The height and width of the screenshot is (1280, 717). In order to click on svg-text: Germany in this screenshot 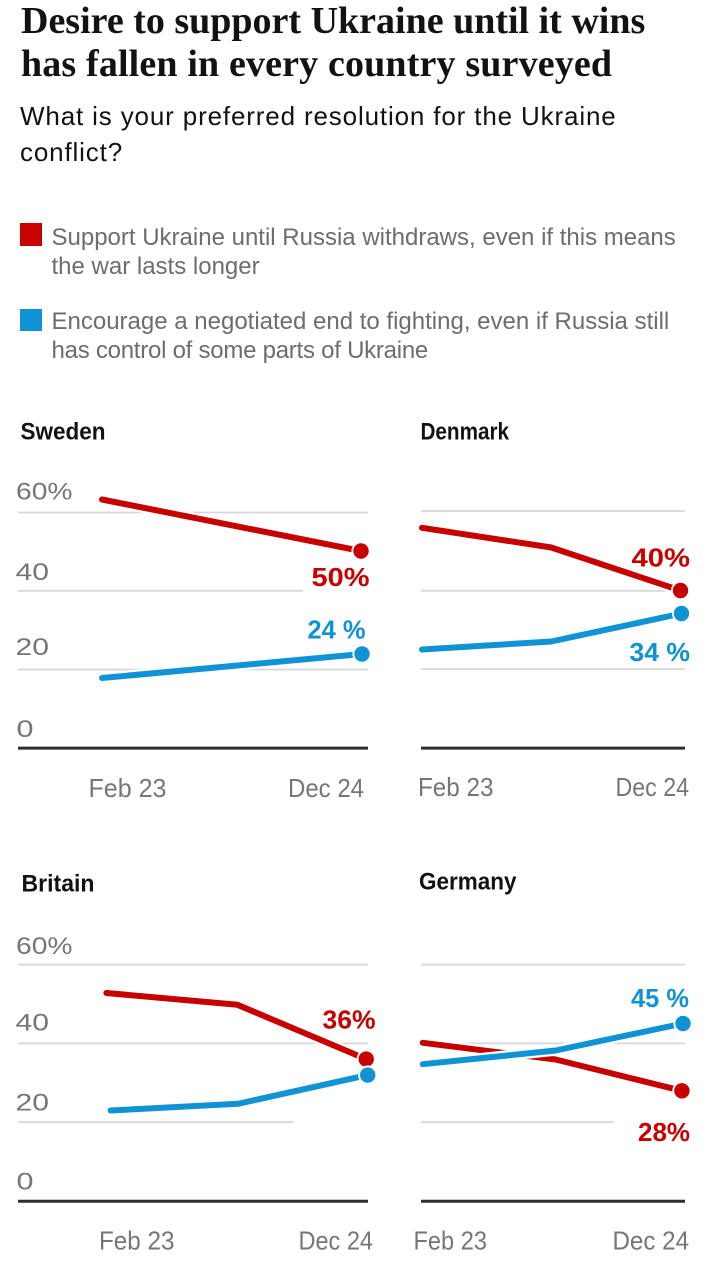, I will do `click(468, 882)`.